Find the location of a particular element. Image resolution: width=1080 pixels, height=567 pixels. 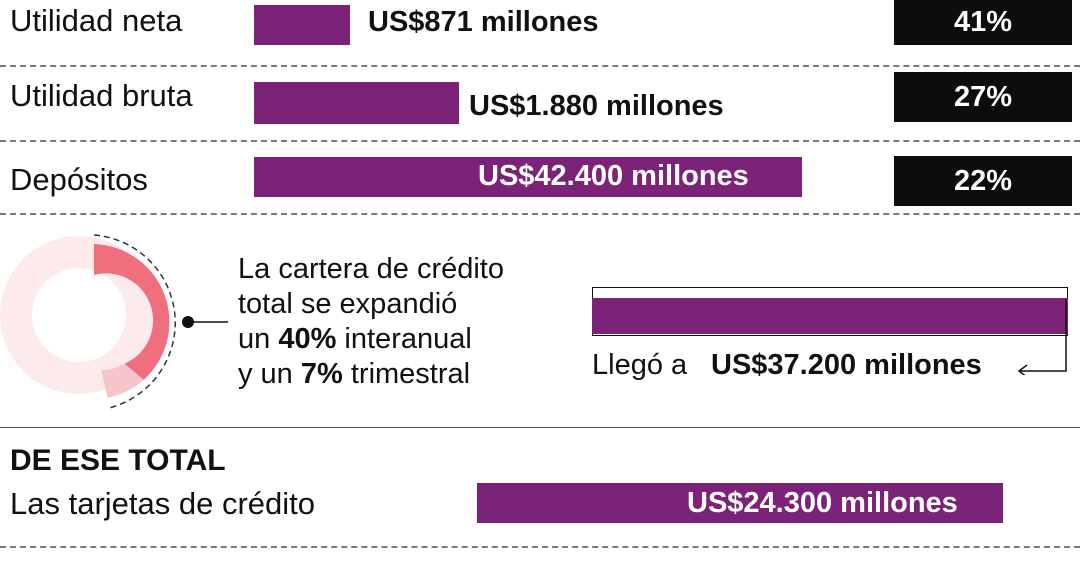

bar-tarjetas-de-credito is located at coordinates (740, 503).